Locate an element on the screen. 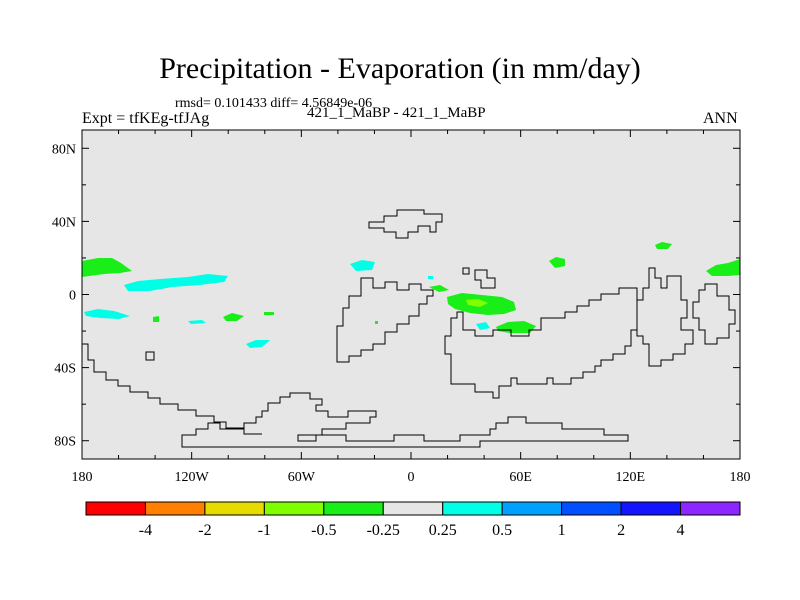 This screenshot has height=600, width=800. colorbar-label: 2 is located at coordinates (621, 530).